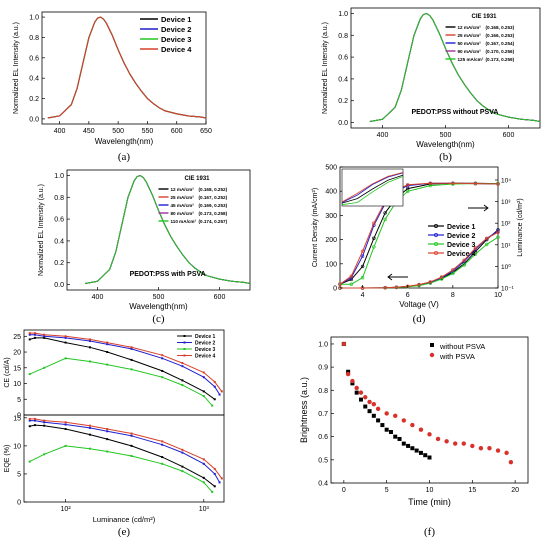  Describe the element at coordinates (127, 67) in the screenshot. I see `panel-a-series-line` at that location.